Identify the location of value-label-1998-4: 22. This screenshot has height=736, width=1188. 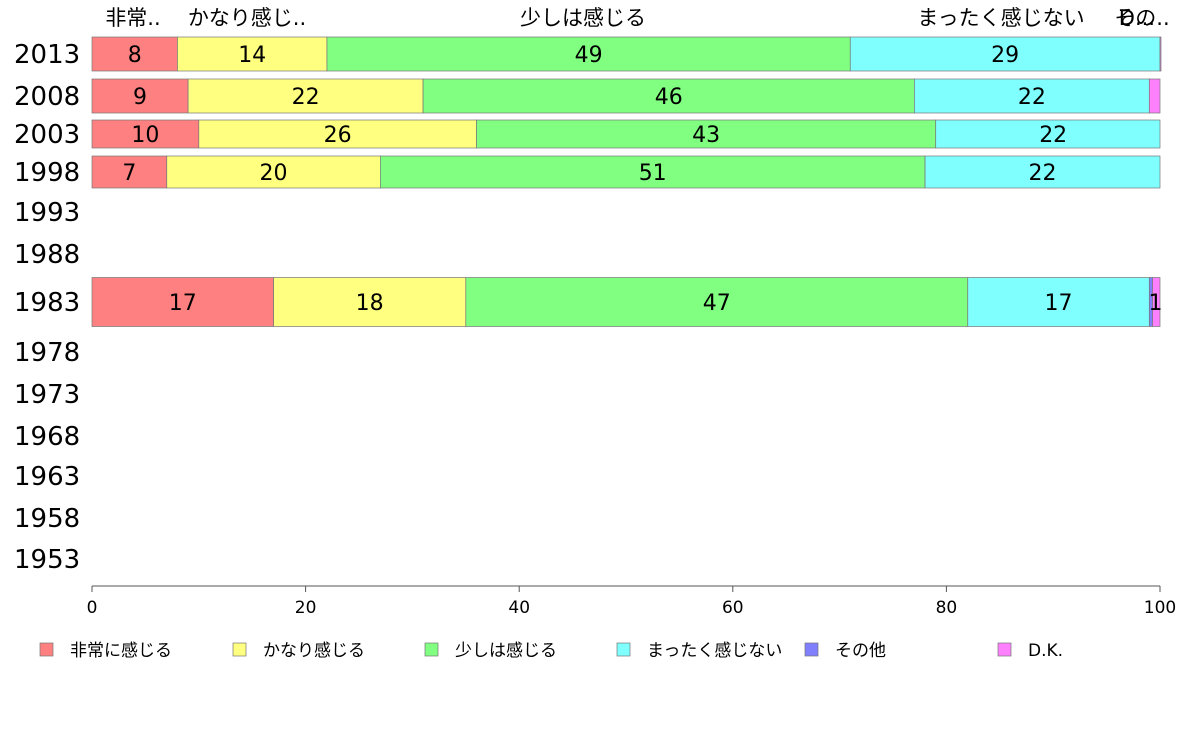
(1043, 173).